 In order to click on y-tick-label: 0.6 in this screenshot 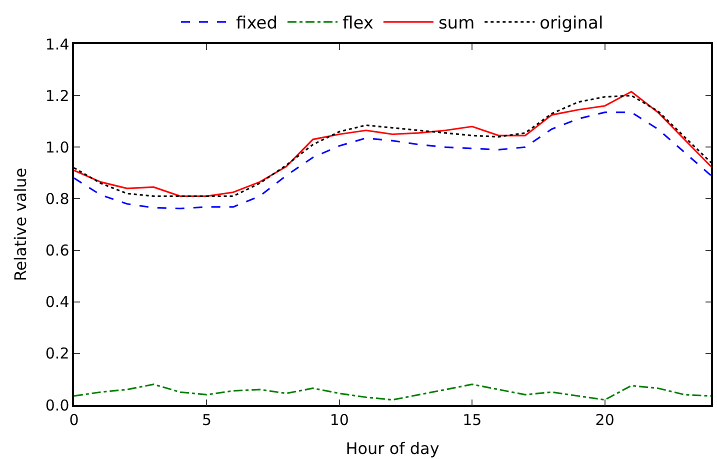, I will do `click(57, 251)`.